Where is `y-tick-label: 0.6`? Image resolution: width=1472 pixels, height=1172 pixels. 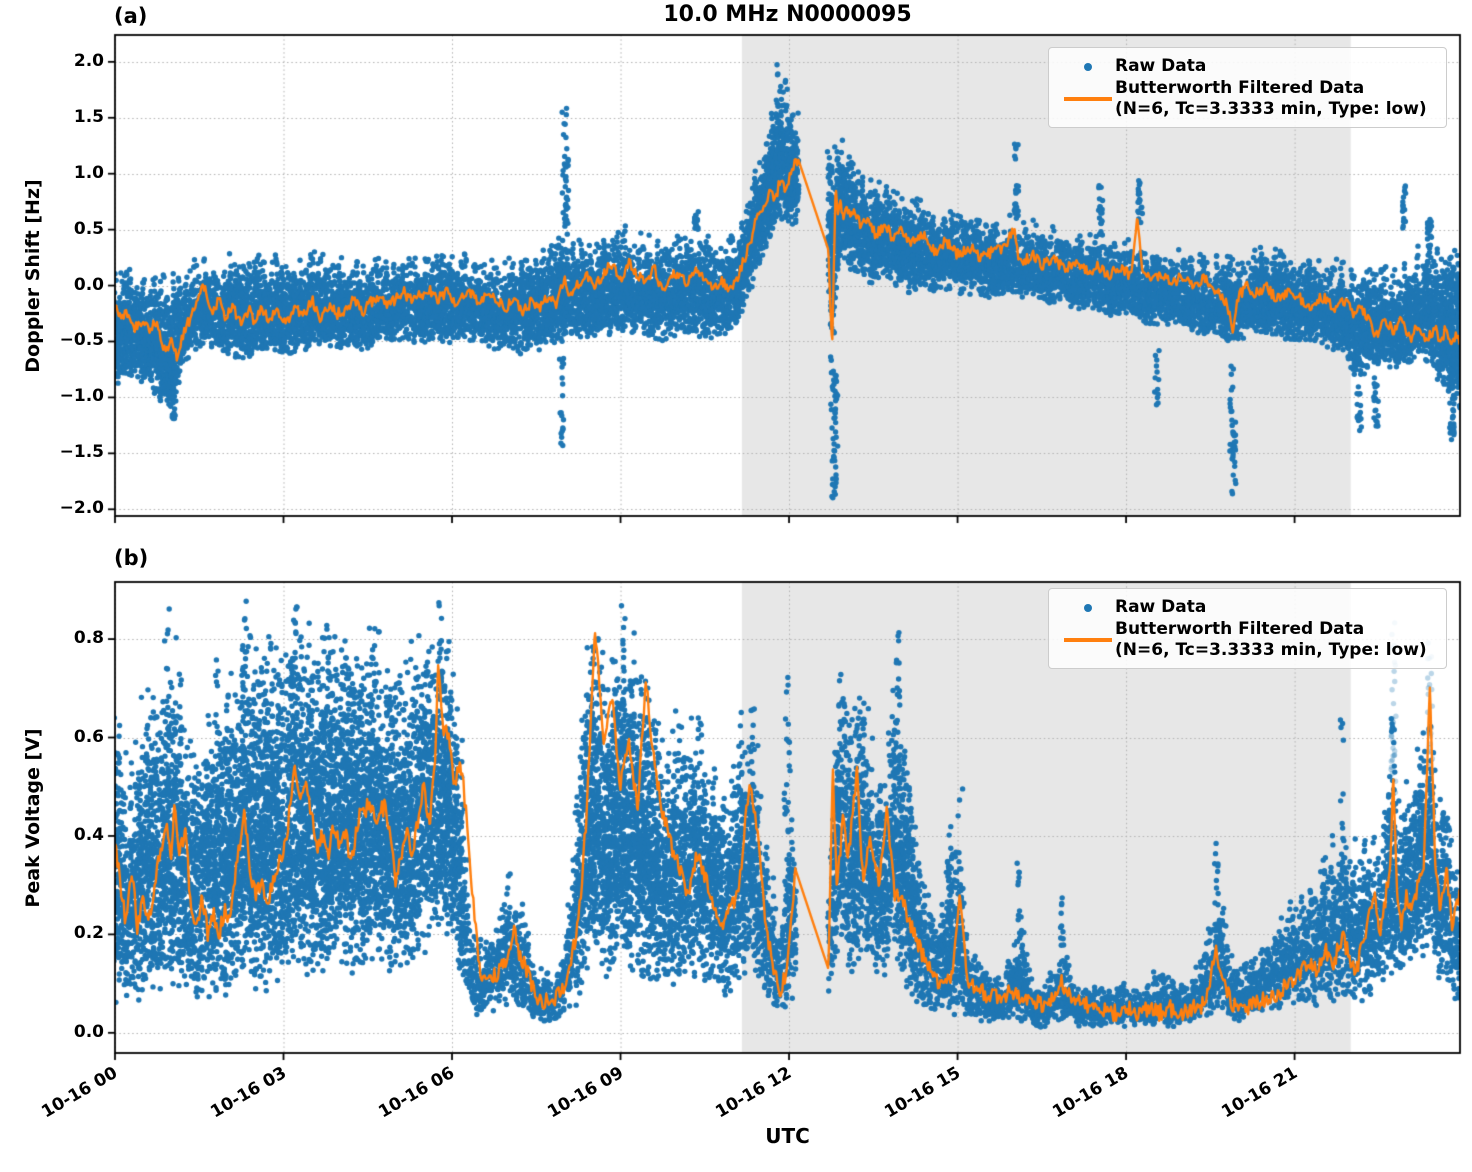
y-tick-label: 0.6 is located at coordinates (88, 736).